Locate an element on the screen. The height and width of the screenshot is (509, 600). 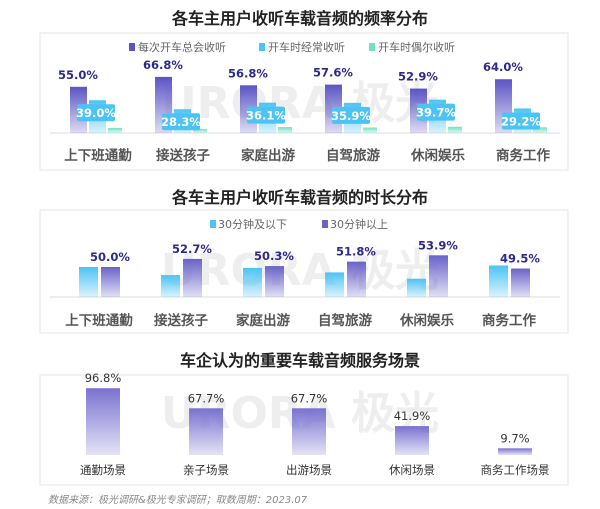
category-label: 休闲场景 is located at coordinates (412, 470).